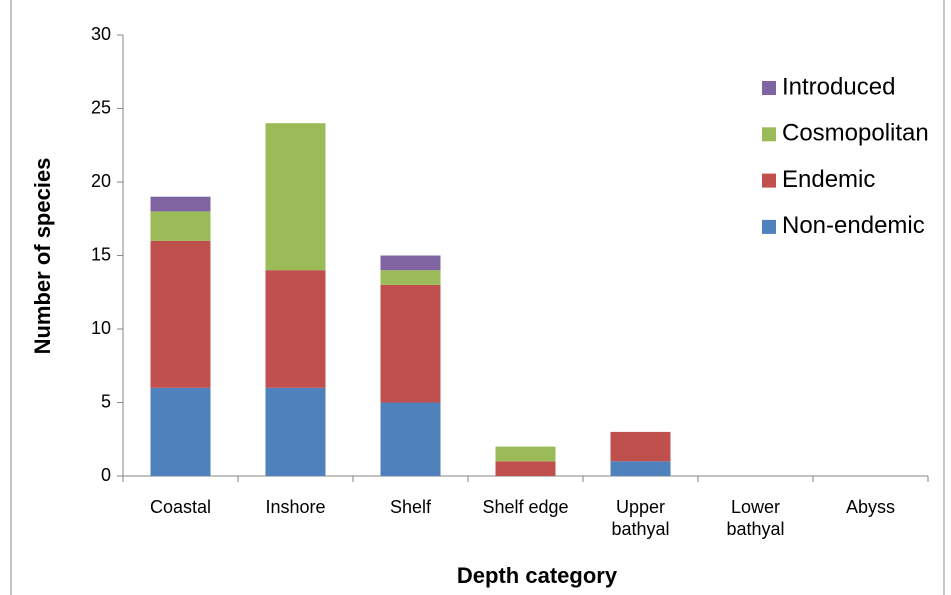 The height and width of the screenshot is (595, 951). What do you see at coordinates (101, 254) in the screenshot?
I see `y-tick-label: 15` at bounding box center [101, 254].